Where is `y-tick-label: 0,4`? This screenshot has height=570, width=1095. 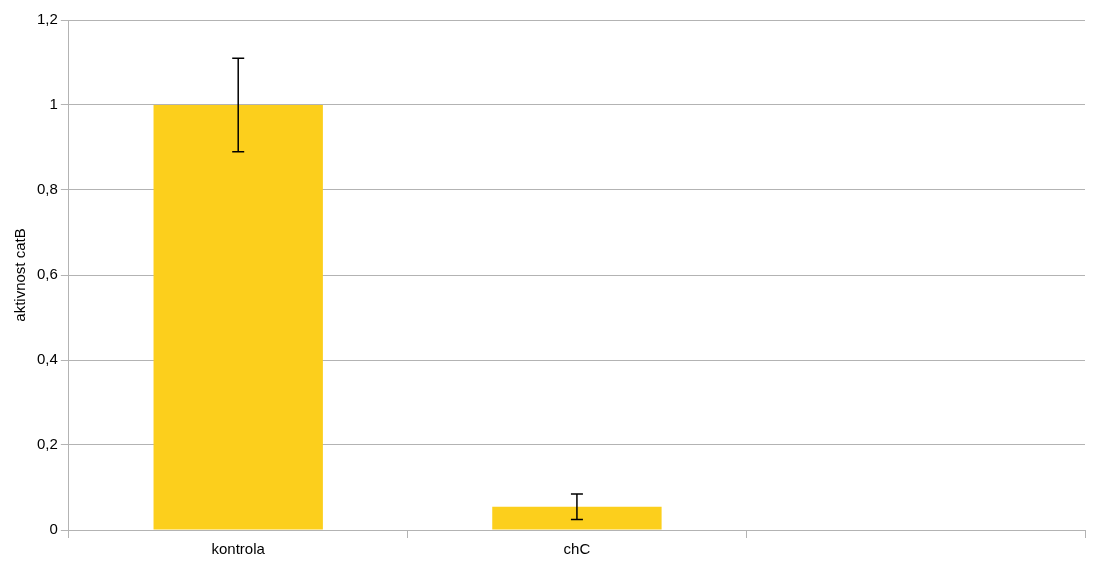 y-tick-label: 0,4 is located at coordinates (47, 359).